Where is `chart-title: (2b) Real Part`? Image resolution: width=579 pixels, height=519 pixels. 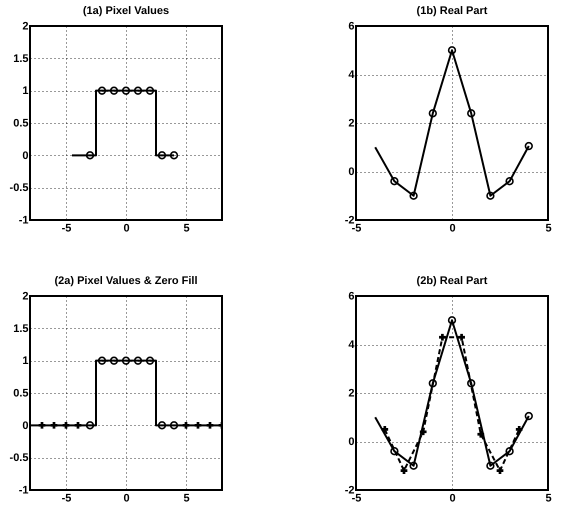
chart-title: (2b) Real Part is located at coordinates (452, 281).